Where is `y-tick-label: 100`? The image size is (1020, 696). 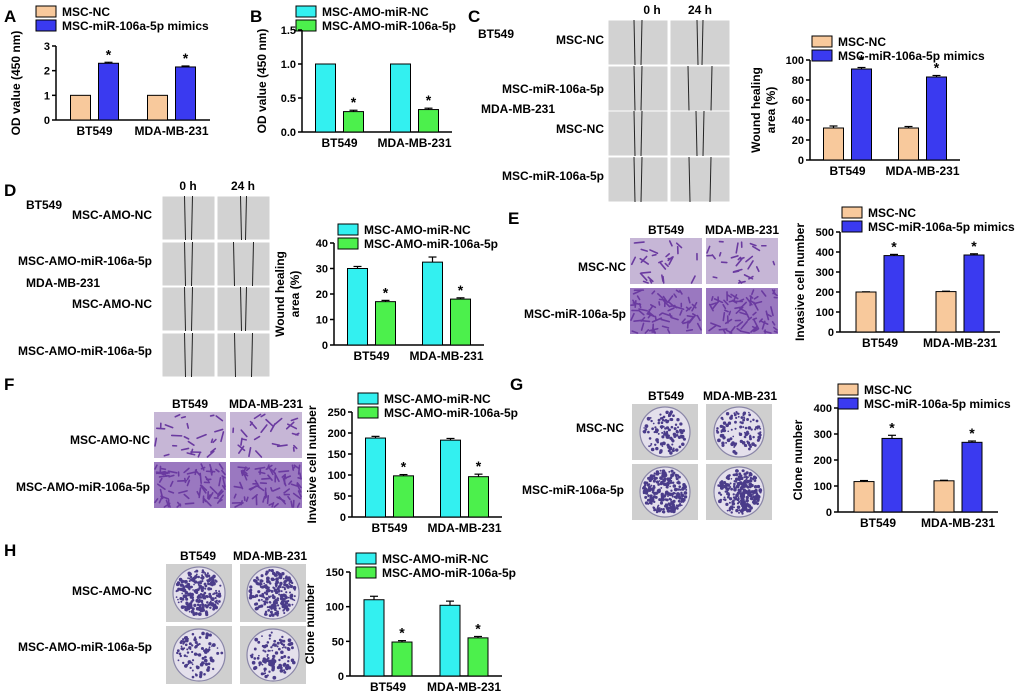
y-tick-label: 100 is located at coordinates (795, 61).